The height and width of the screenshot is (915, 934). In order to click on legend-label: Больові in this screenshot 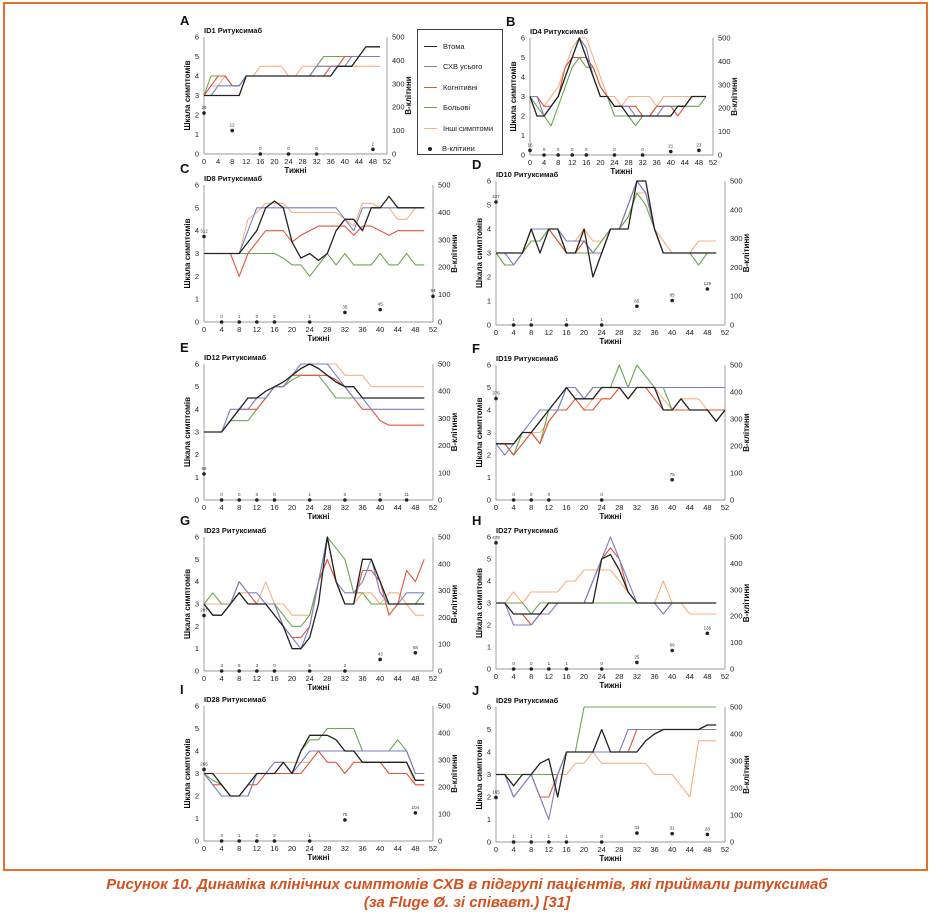, I will do `click(457, 108)`.